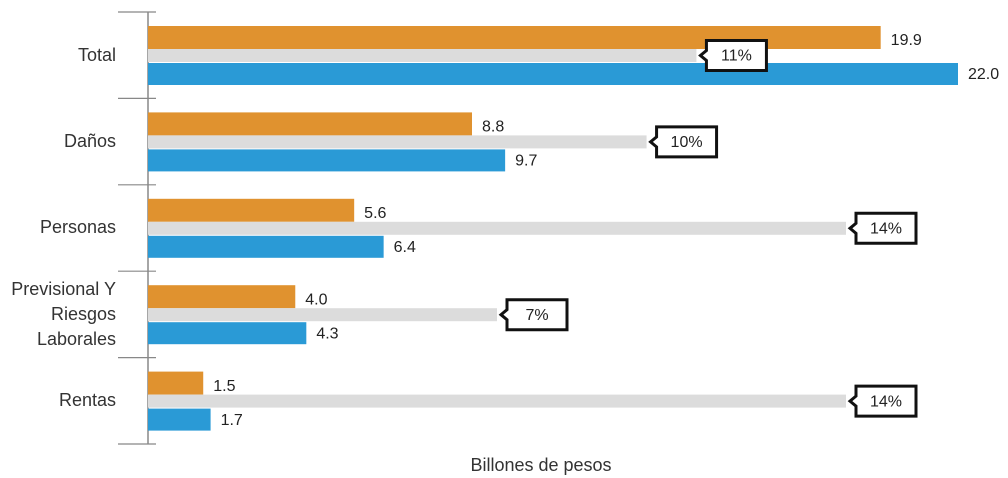 The image size is (1008, 478). I want to click on callout-label: 11%, so click(736, 56).